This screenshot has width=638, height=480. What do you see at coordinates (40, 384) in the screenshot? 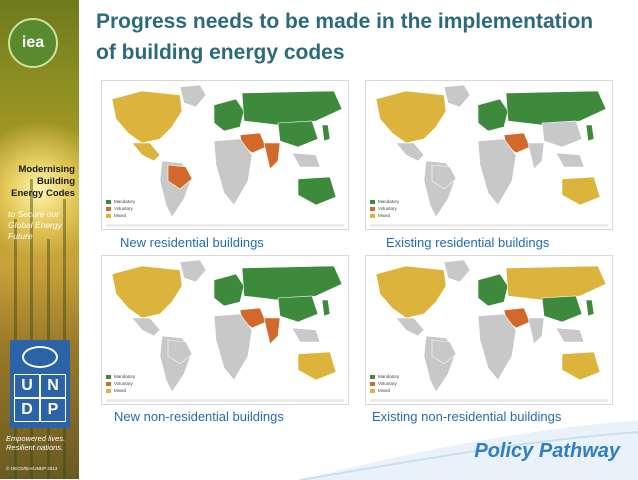
I see `undp-logo: U N D P` at bounding box center [40, 384].